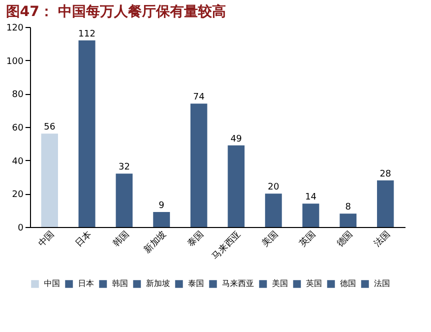 The width and height of the screenshot is (431, 332). Describe the element at coordinates (195, 239) in the screenshot. I see `x-tick-label: 泰国` at that location.